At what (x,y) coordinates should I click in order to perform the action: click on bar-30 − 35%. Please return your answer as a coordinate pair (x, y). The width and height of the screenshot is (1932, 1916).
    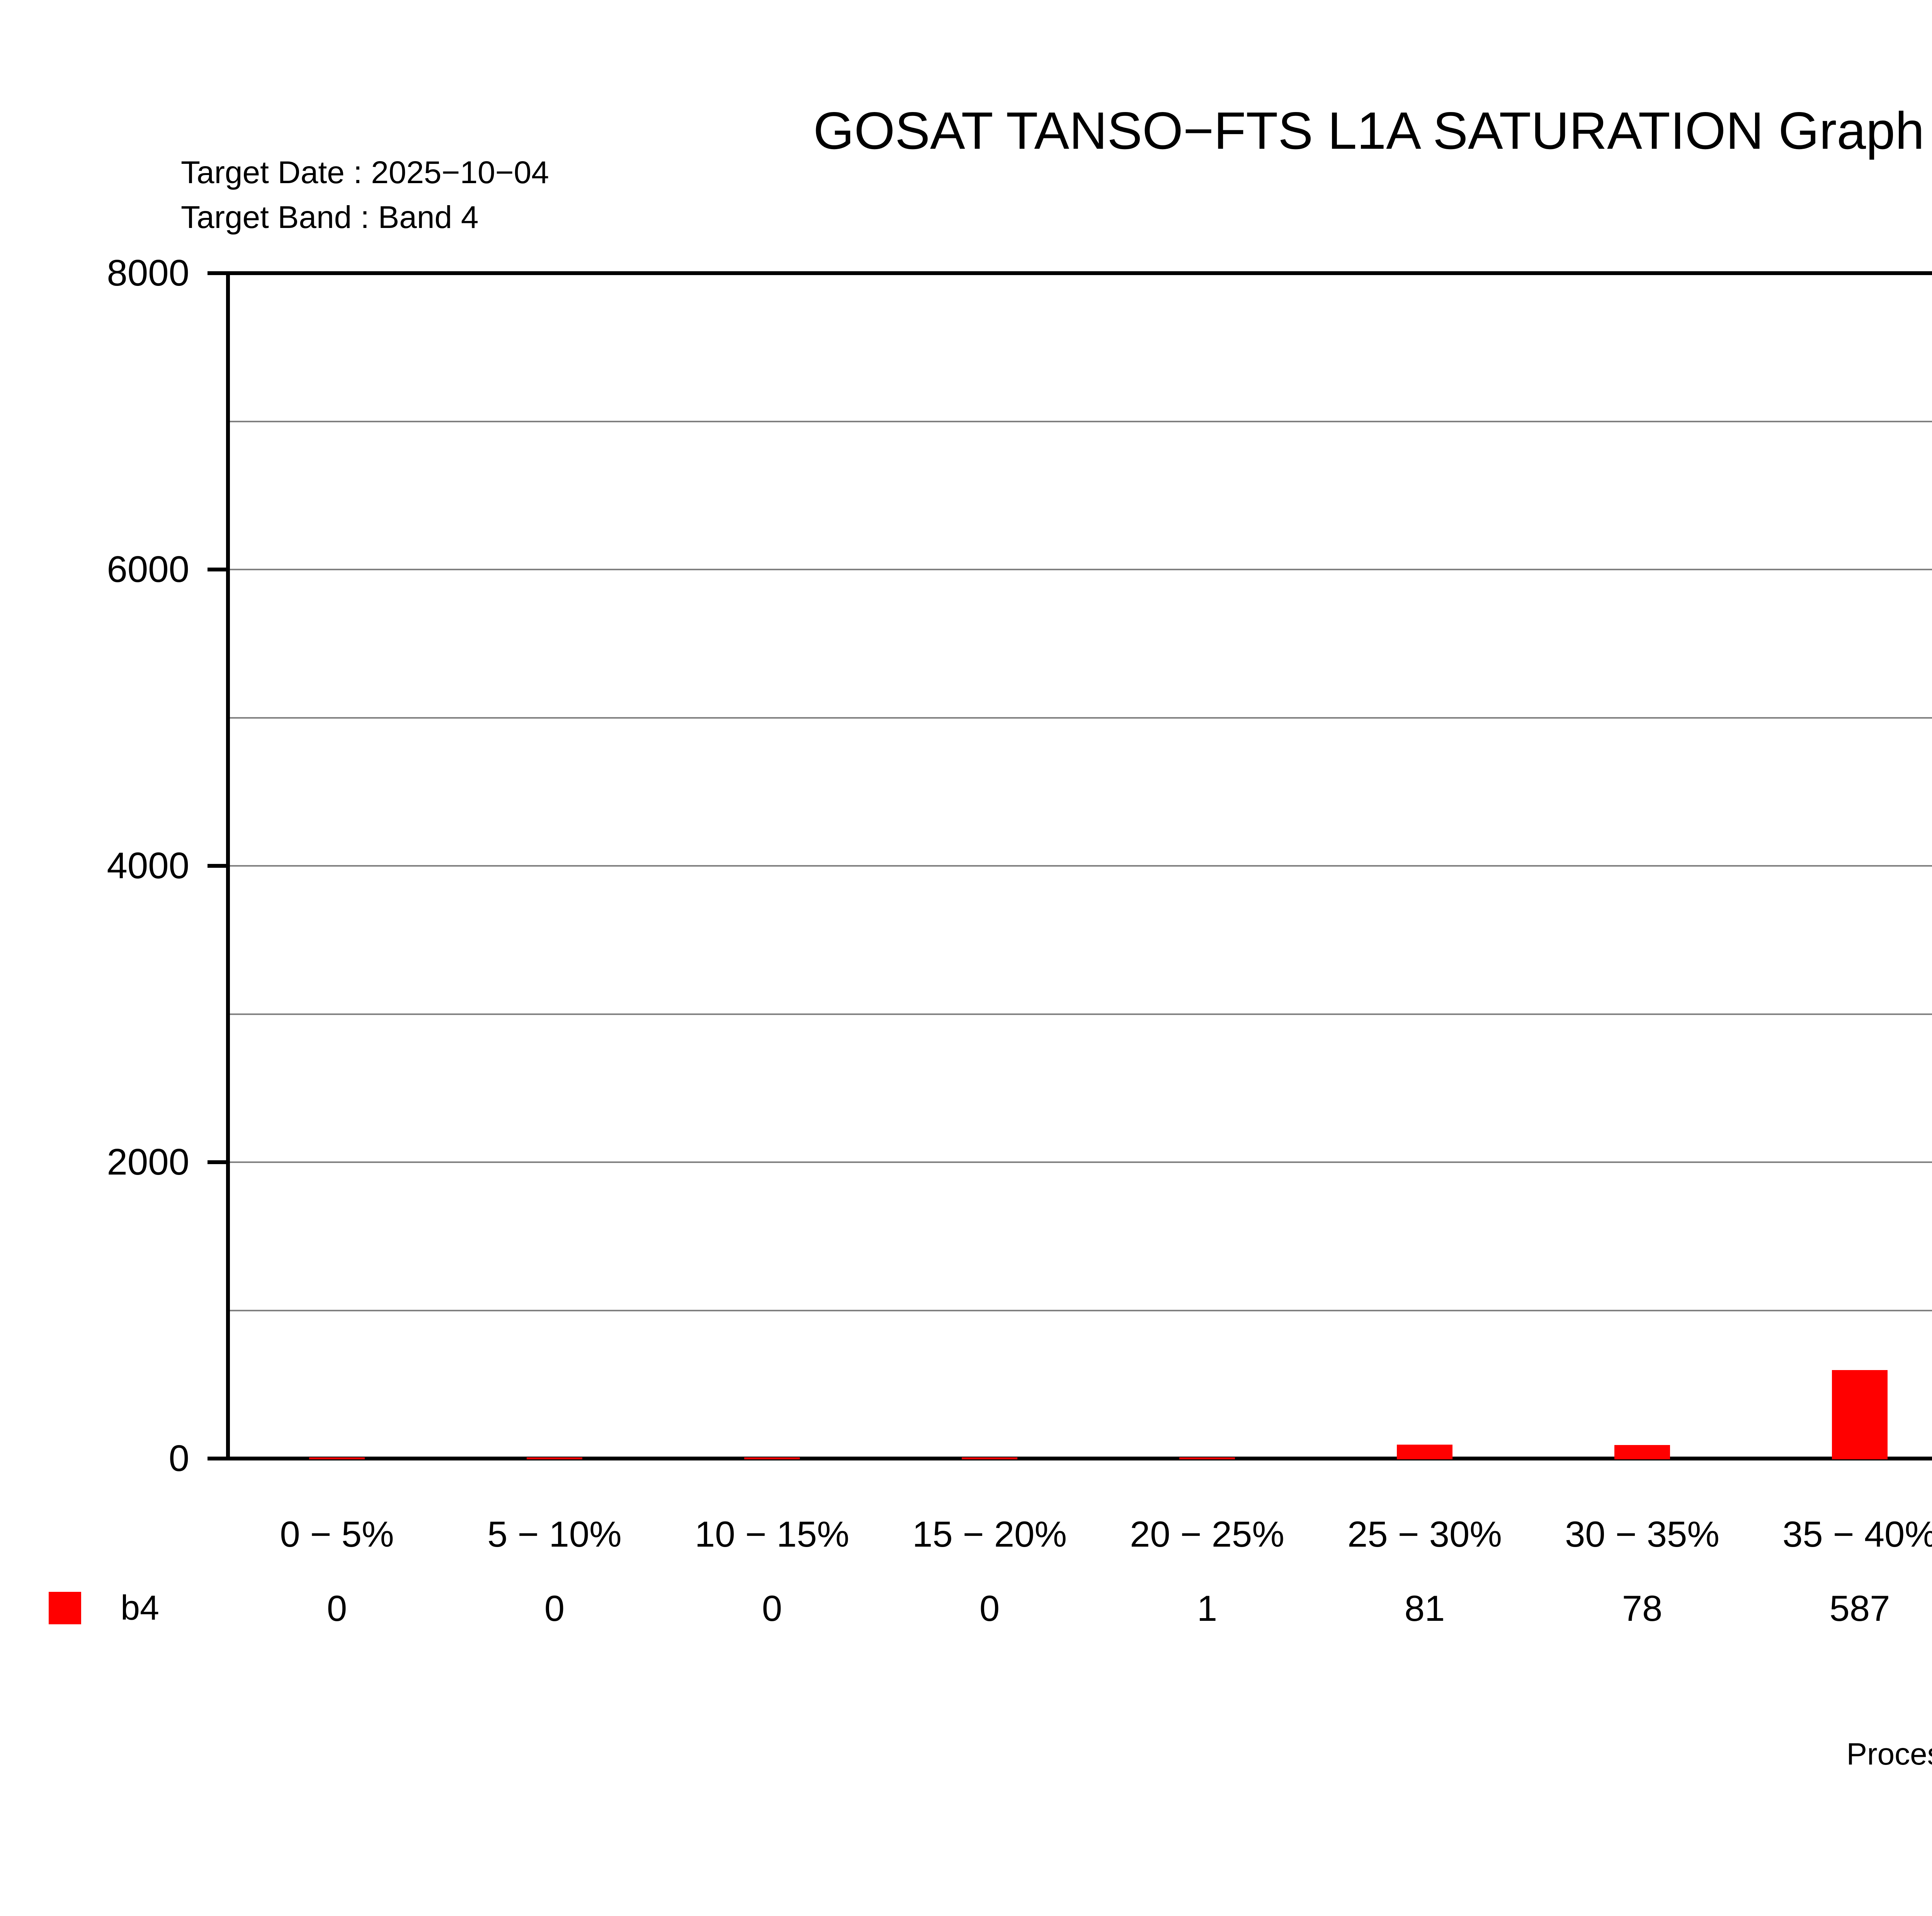
    Looking at the image, I should click on (1642, 1452).